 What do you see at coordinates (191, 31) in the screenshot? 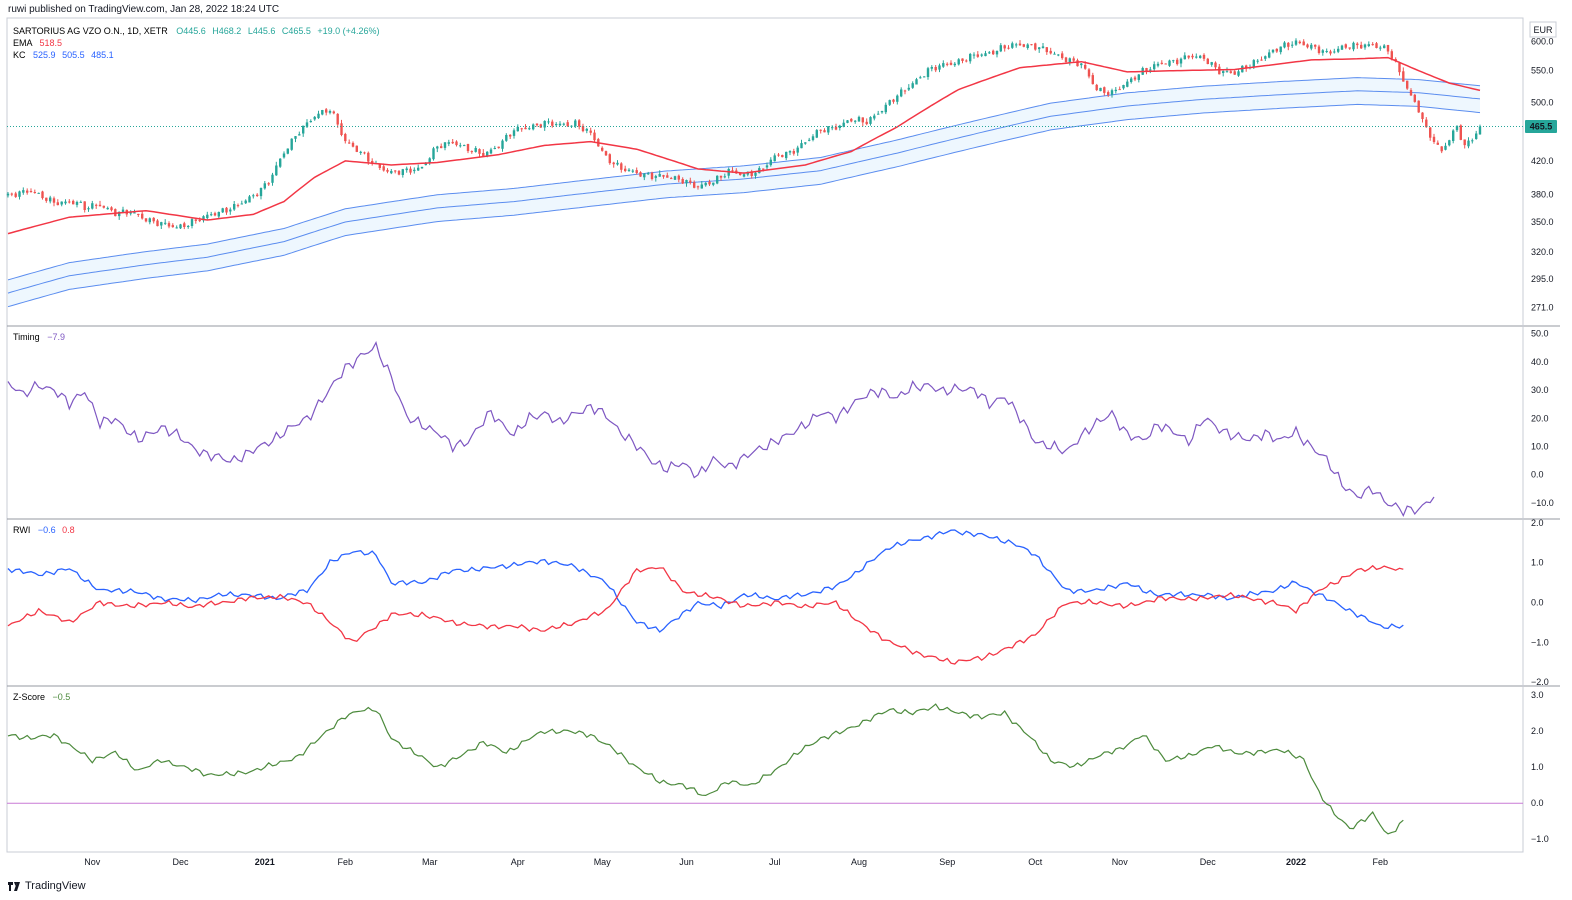
I see `ohlc-open: O445.6` at bounding box center [191, 31].